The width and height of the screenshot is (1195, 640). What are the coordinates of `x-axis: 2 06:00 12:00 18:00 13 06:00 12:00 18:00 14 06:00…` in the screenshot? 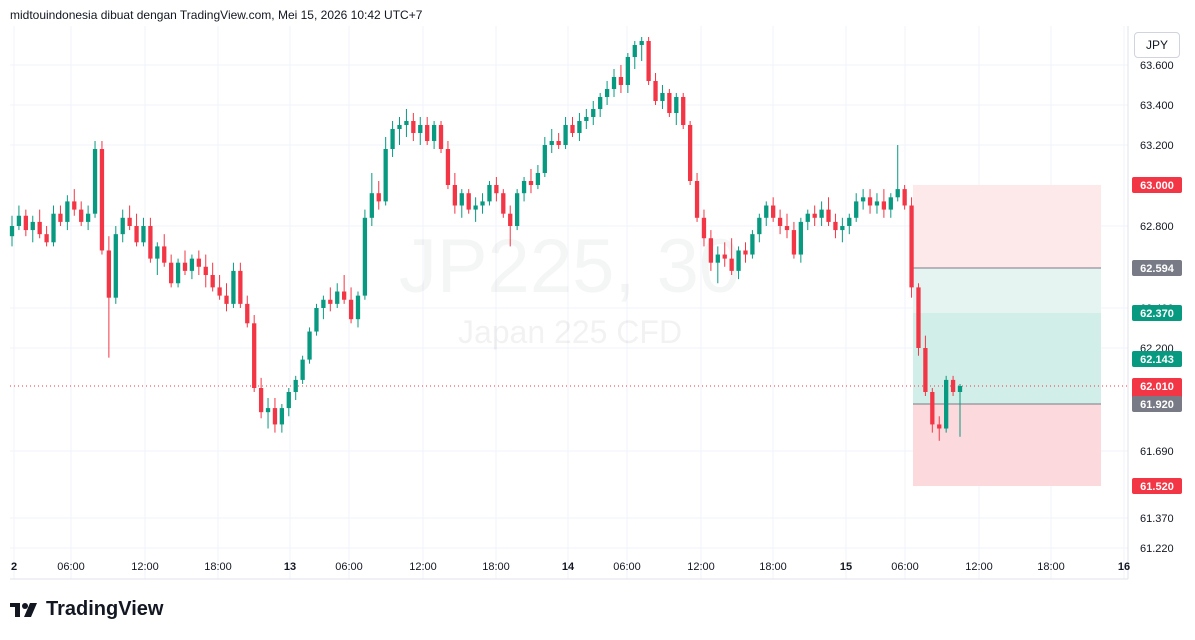 It's located at (570, 567).